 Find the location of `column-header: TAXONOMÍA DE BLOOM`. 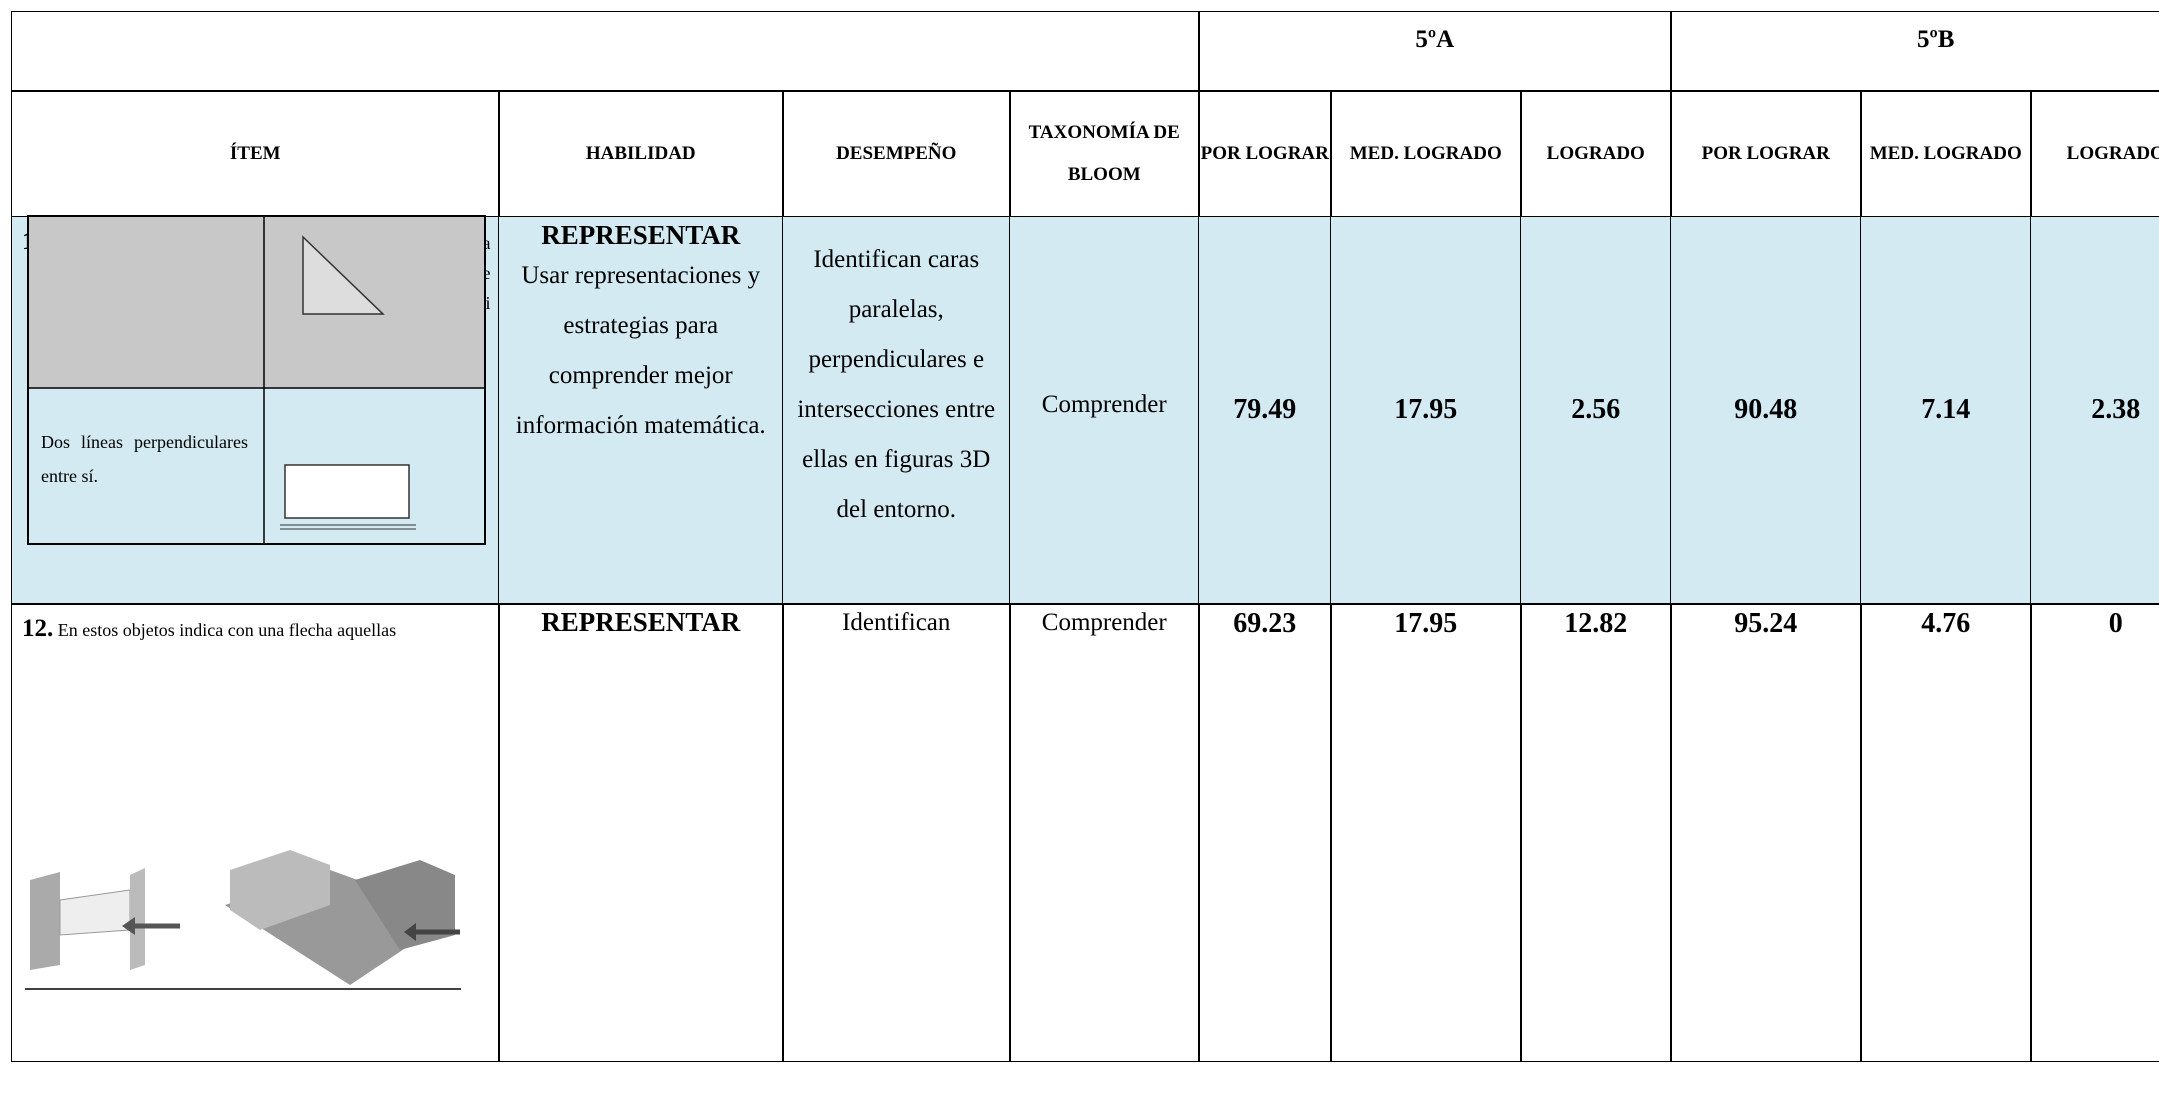

column-header: TAXONOMÍA DE BLOOM is located at coordinates (1104, 154).